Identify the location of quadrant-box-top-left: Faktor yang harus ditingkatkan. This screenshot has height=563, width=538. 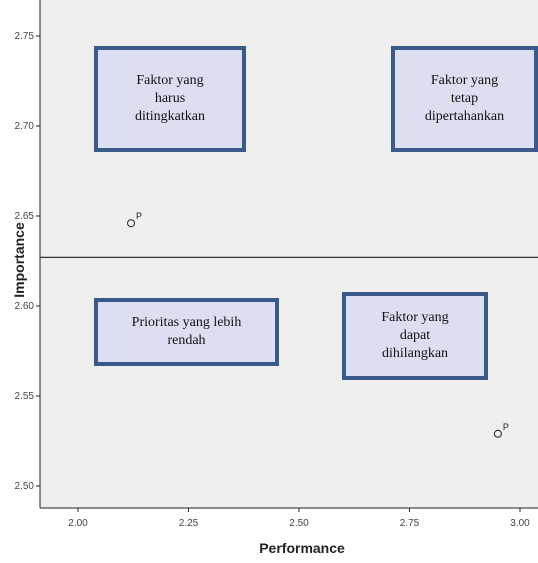
(170, 99).